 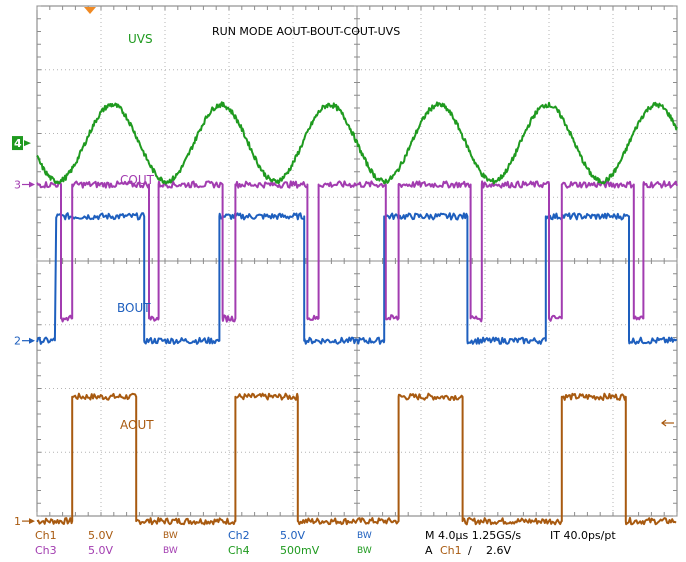 What do you see at coordinates (24, 341) in the screenshot?
I see `channel-marker-2: 2` at bounding box center [24, 341].